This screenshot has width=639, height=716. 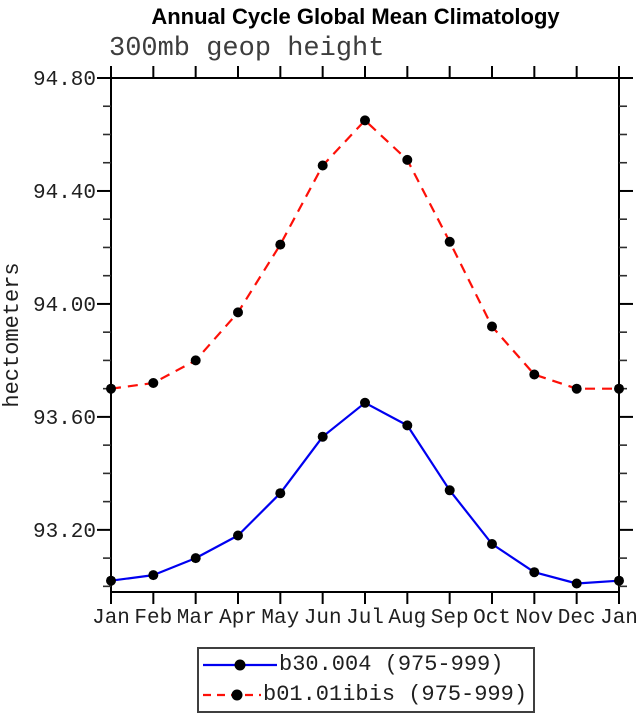 I want to click on y-tick-label: 94.80, so click(x=64, y=80).